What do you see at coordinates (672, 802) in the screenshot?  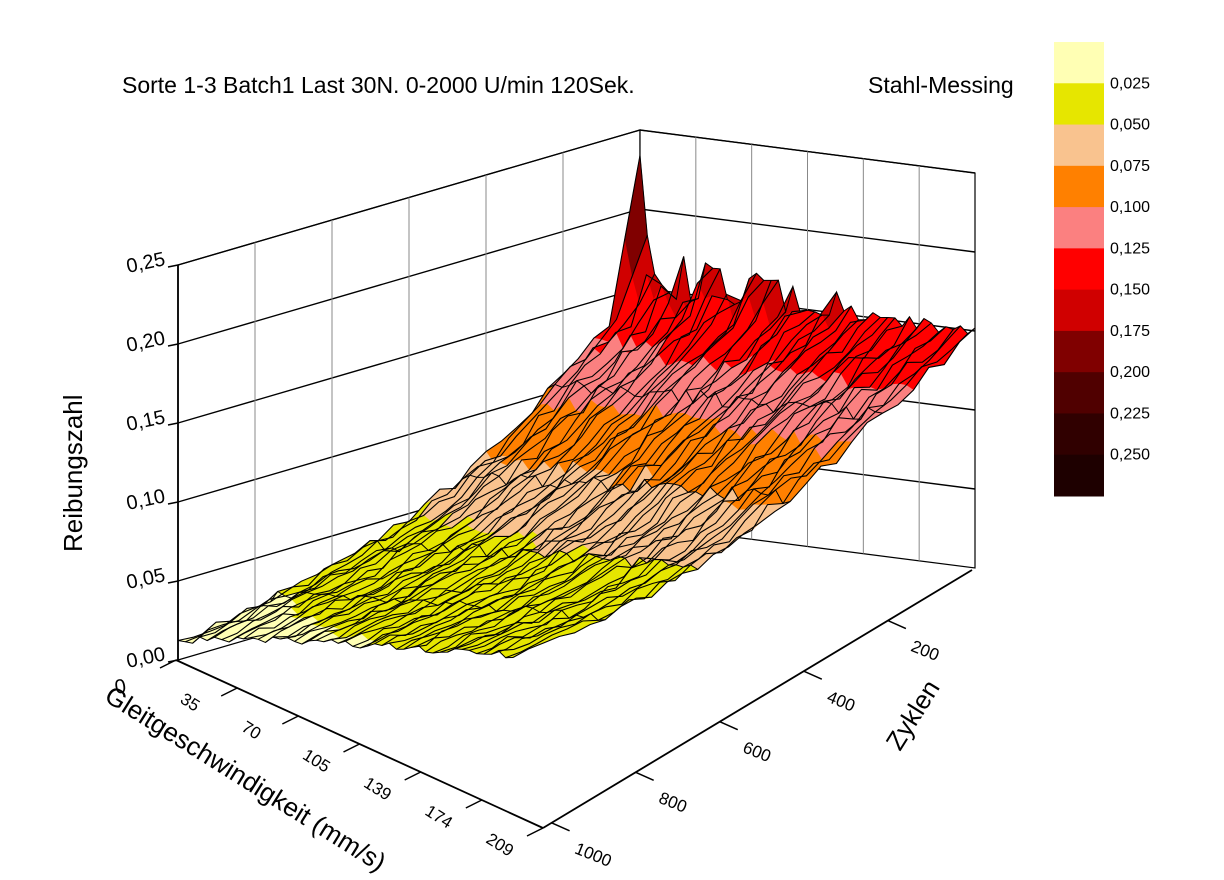 I see `y-tick-label: 800` at bounding box center [672, 802].